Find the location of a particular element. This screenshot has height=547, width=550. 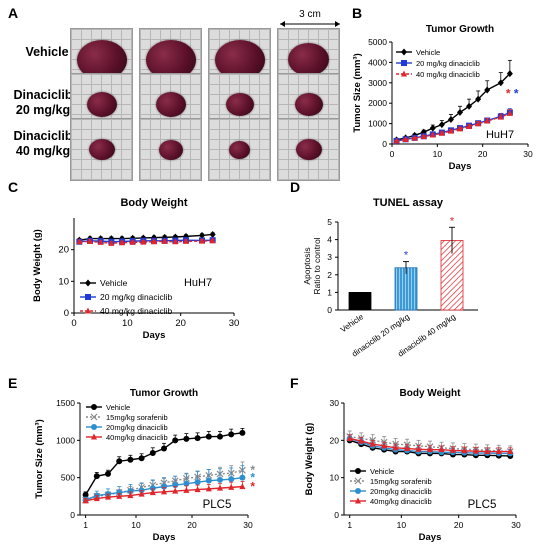

y-tick-label: 20 is located at coordinates (335, 440).